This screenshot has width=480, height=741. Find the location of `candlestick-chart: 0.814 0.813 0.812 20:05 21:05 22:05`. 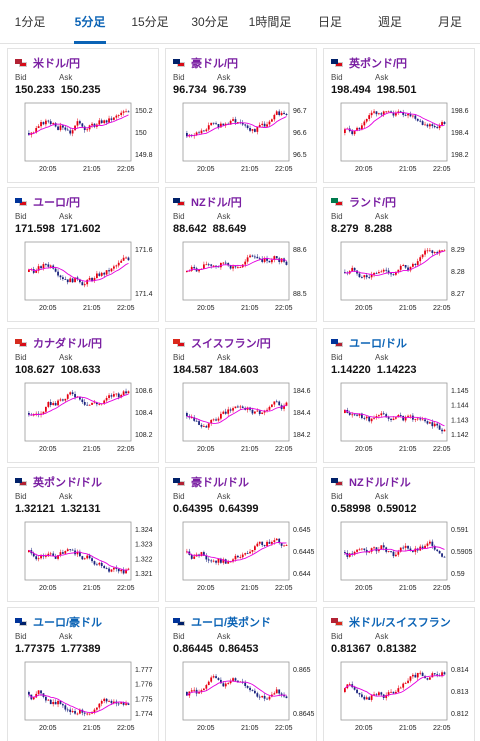

candlestick-chart: 0.814 0.813 0.812 20:05 21:05 22:05 is located at coordinates (400, 698).